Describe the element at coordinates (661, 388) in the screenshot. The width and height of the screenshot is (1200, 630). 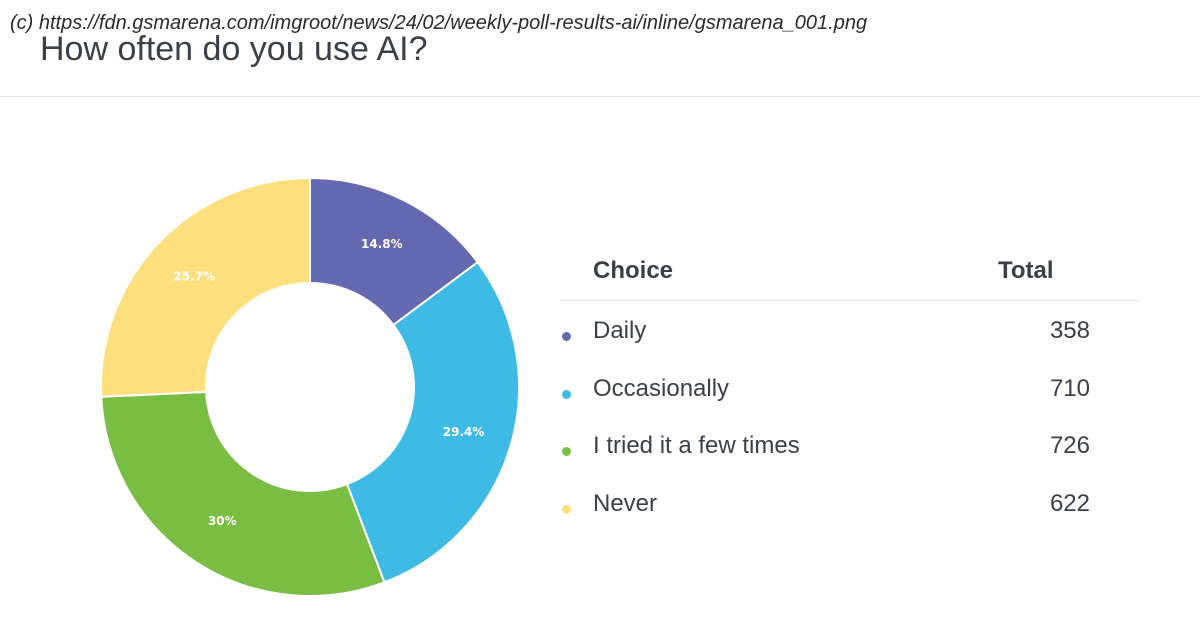
I see `legend-label: Occasionally` at that location.